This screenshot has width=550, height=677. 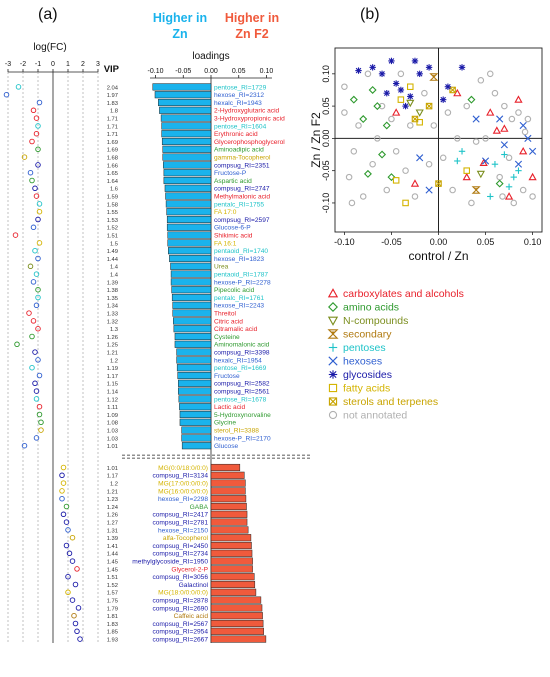 What do you see at coordinates (239, 150) in the screenshot?
I see `metabolite-label: Aminoadipic acid` at bounding box center [239, 150].